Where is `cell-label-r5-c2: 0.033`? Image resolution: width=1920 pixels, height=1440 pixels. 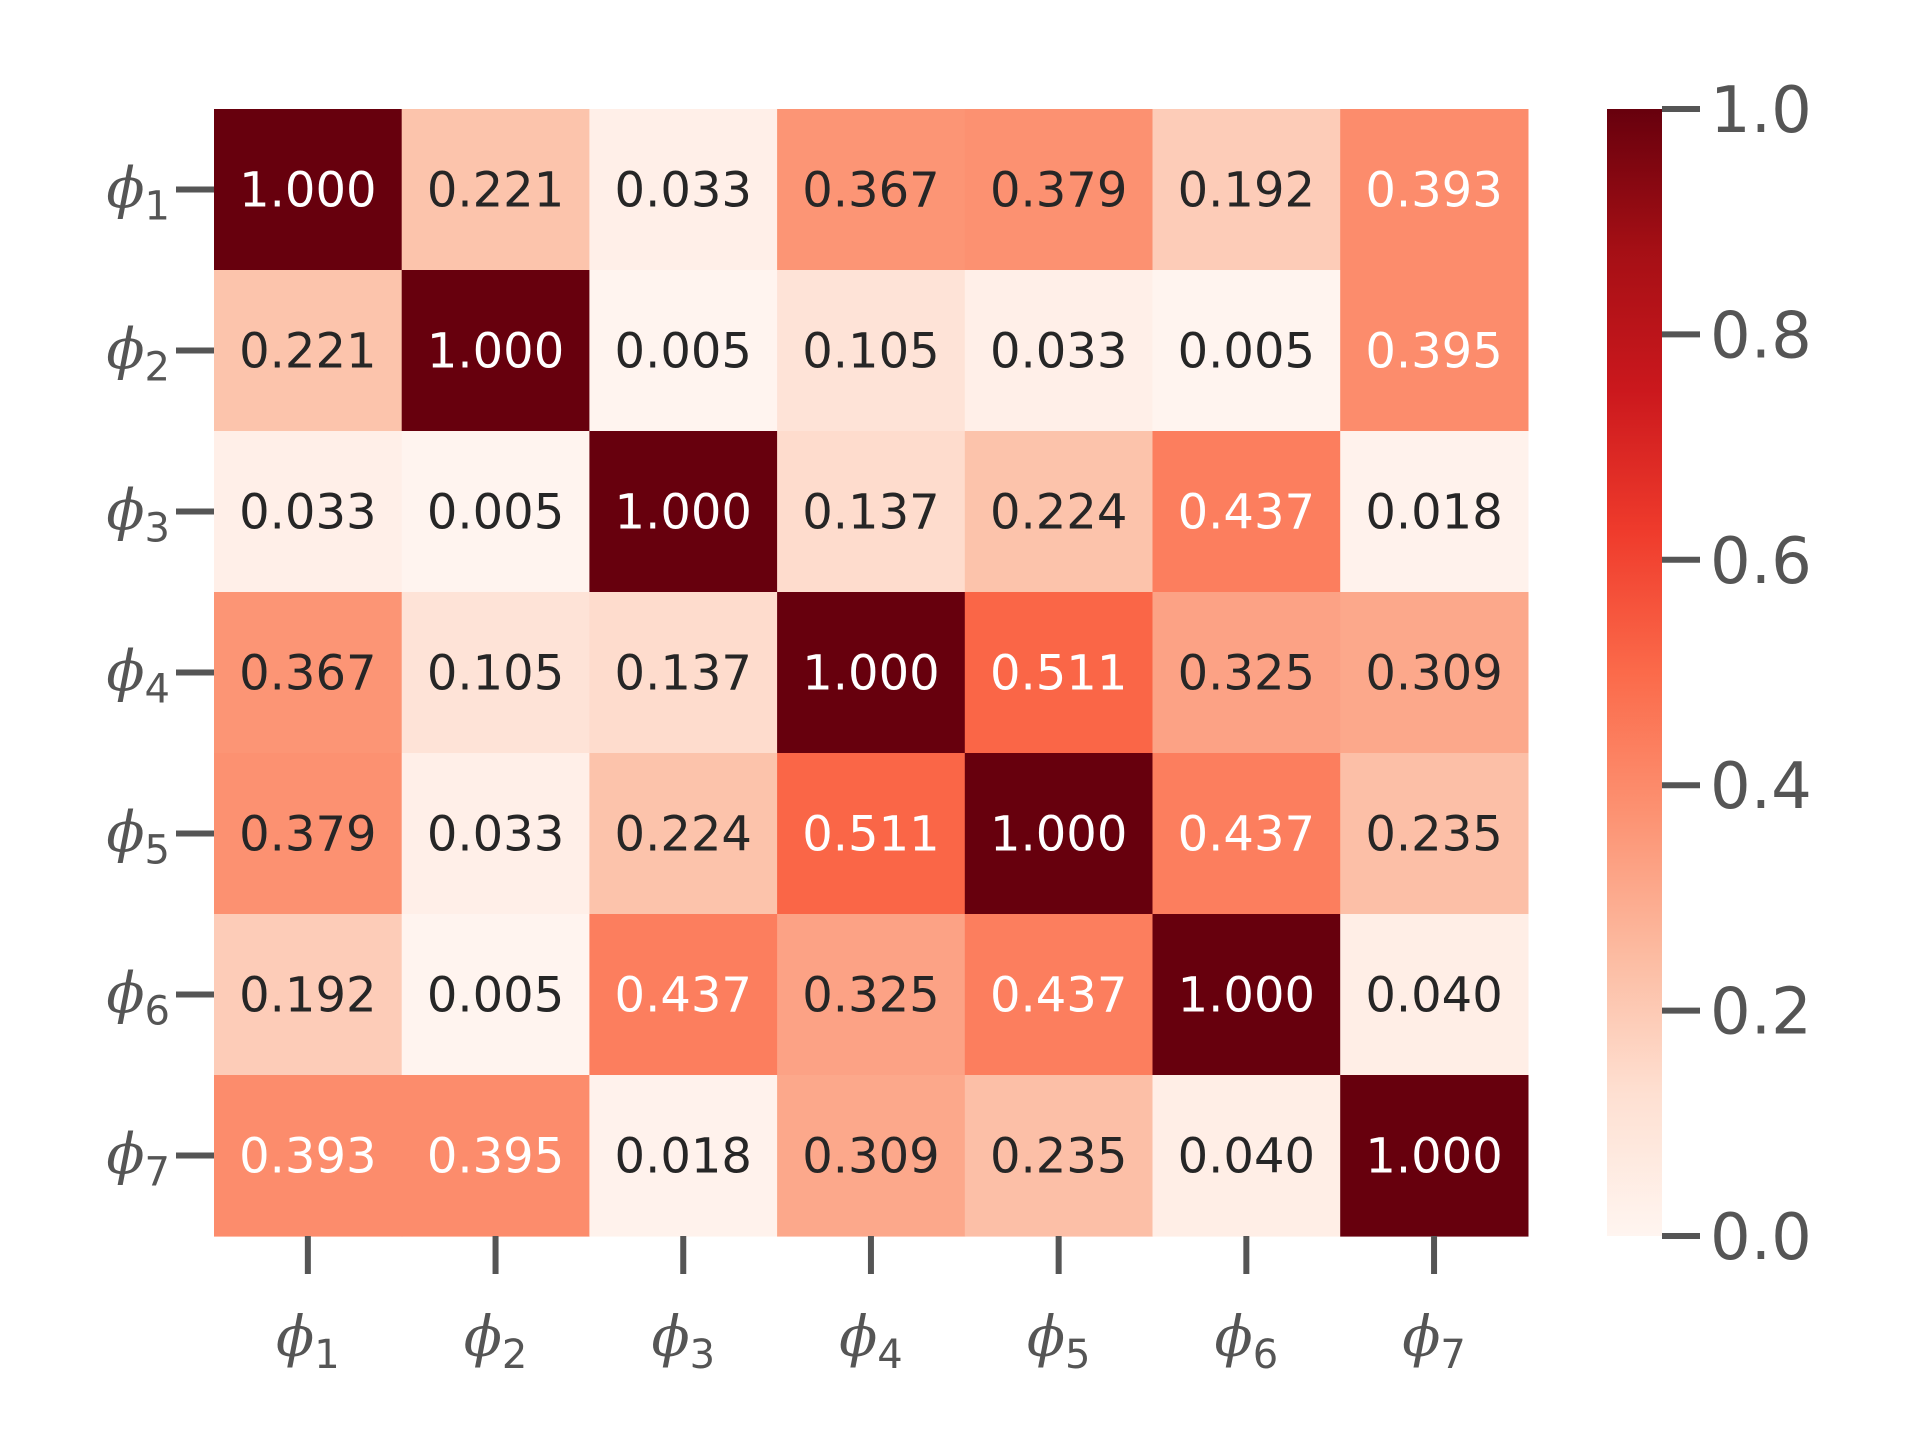 cell-label-r5-c2: 0.033 is located at coordinates (495, 835).